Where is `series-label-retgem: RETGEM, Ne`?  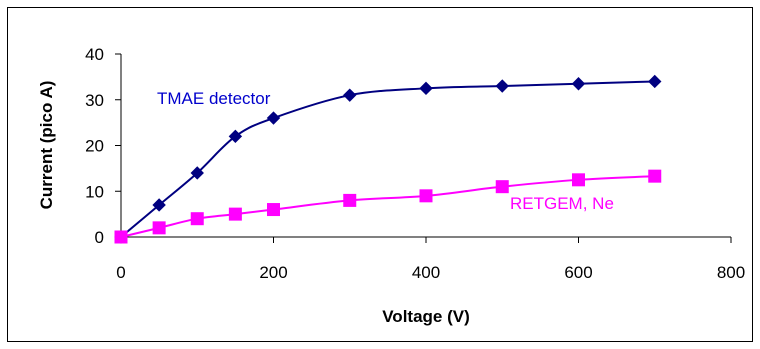 series-label-retgem: RETGEM, Ne is located at coordinates (562, 203).